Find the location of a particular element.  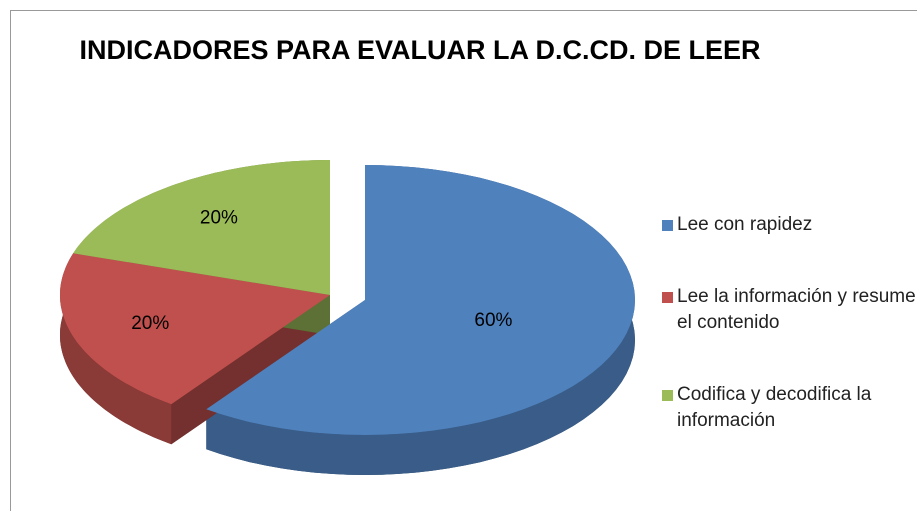

legend-label: Lee la información y resume el contenido is located at coordinates (796, 309).